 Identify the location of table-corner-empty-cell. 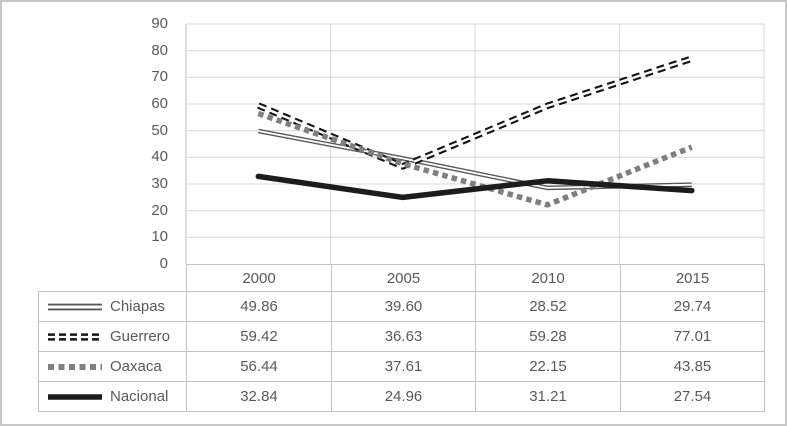
(113, 278).